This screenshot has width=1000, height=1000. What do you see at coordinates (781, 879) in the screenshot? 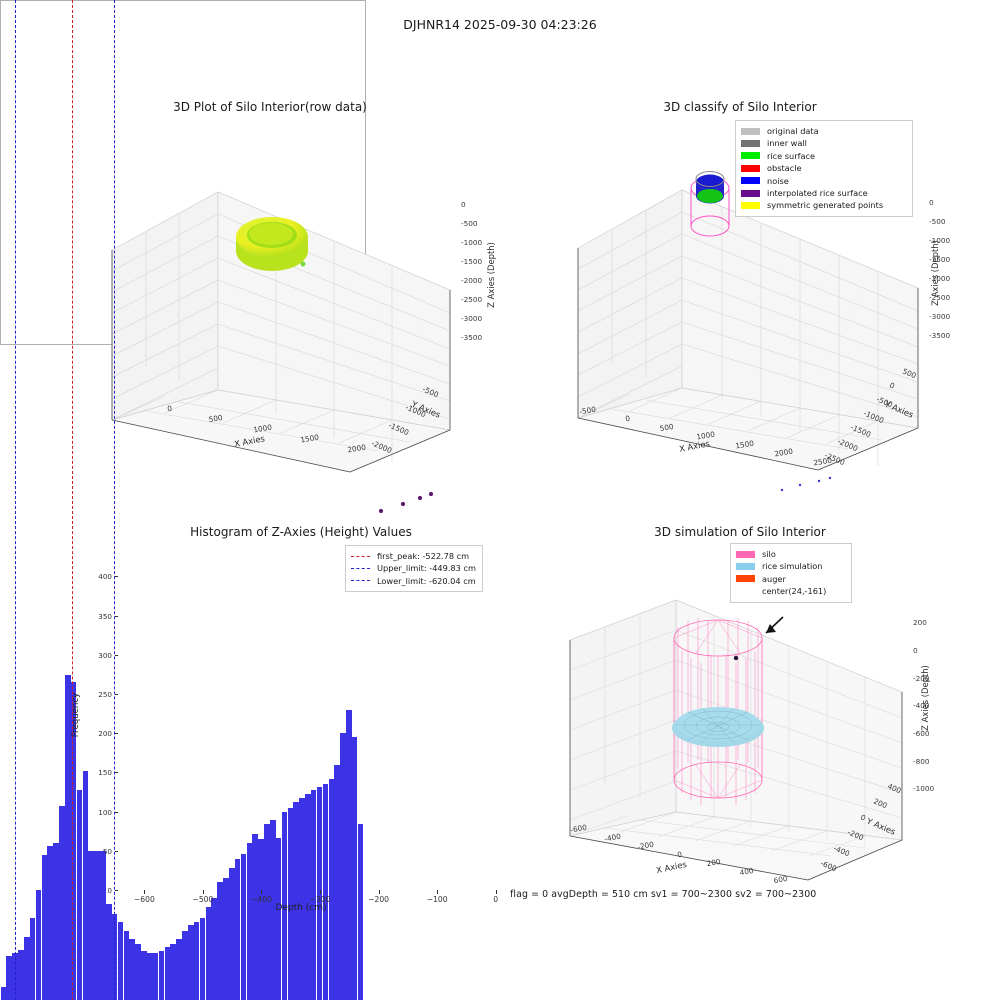
I see `sim-xtick-6: 600` at bounding box center [781, 879].